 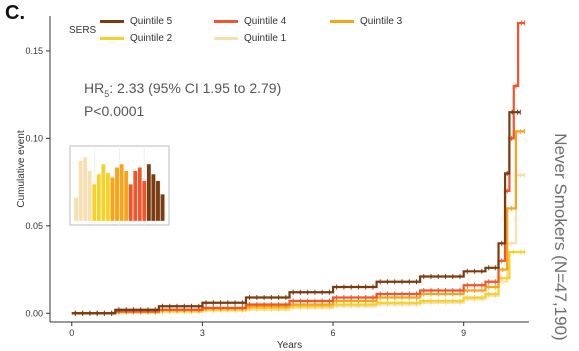 I want to click on legend-item-quintile1: Quintile 1, so click(x=250, y=38).